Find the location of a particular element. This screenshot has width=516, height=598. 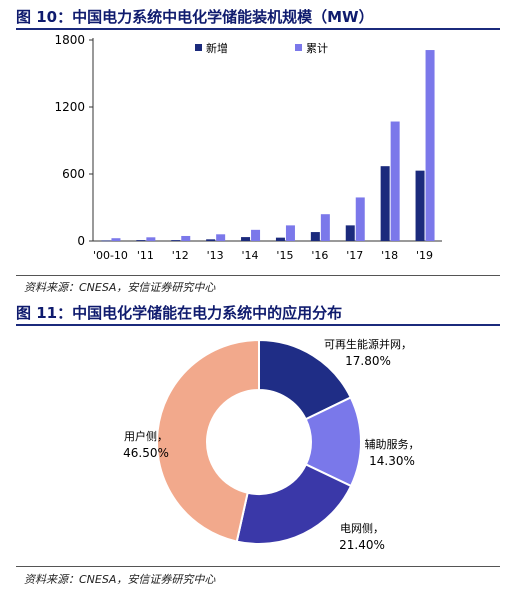

y-tick-label: 1200 is located at coordinates (69, 107).